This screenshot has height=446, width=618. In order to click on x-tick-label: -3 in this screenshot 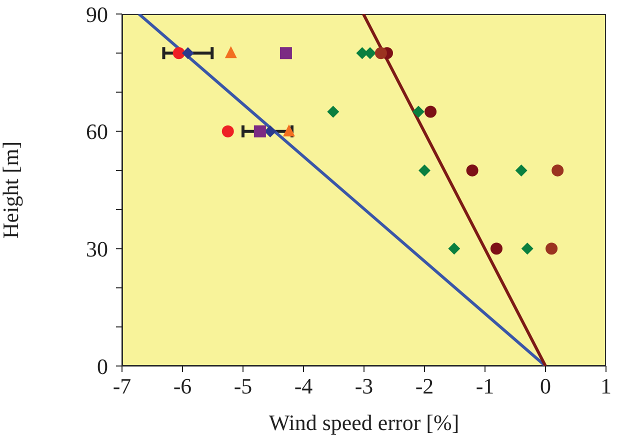, I will do `click(364, 386)`.